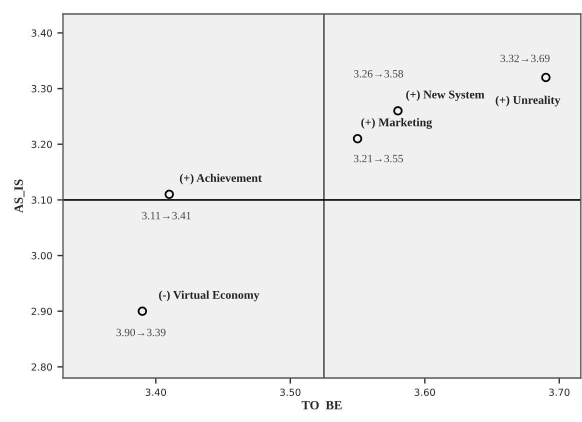 This screenshot has height=422, width=582. I want to click on x-tick-label: 3.40, so click(156, 392).